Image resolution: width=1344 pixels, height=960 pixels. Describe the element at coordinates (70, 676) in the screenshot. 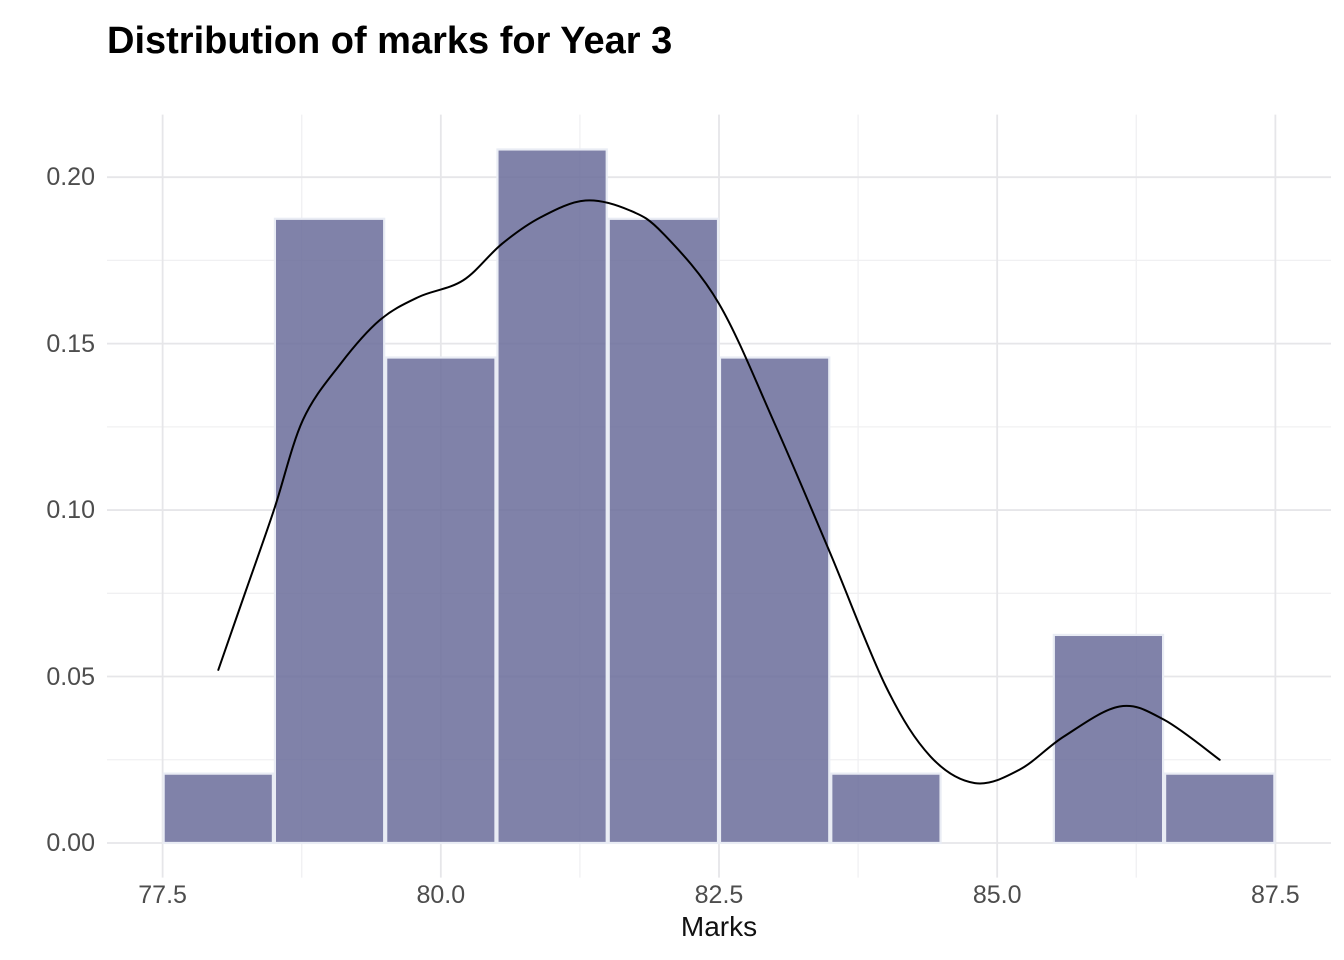

I see `y-tick-label: 0.05` at that location.